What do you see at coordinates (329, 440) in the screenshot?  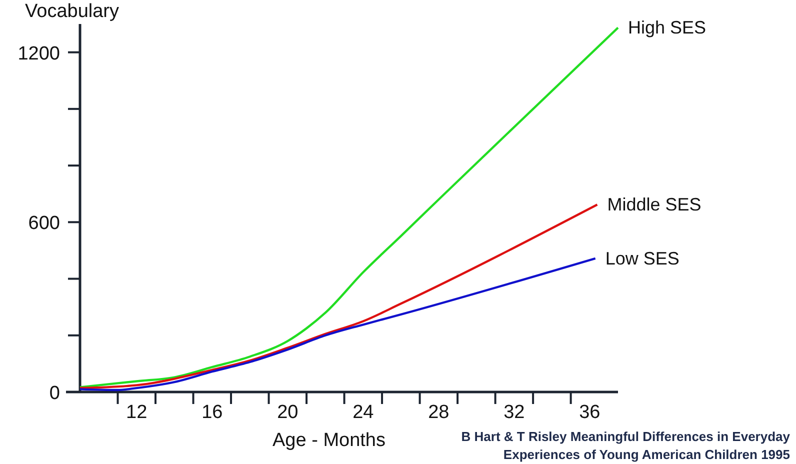 I see `x-axis-title: Age - Months` at bounding box center [329, 440].